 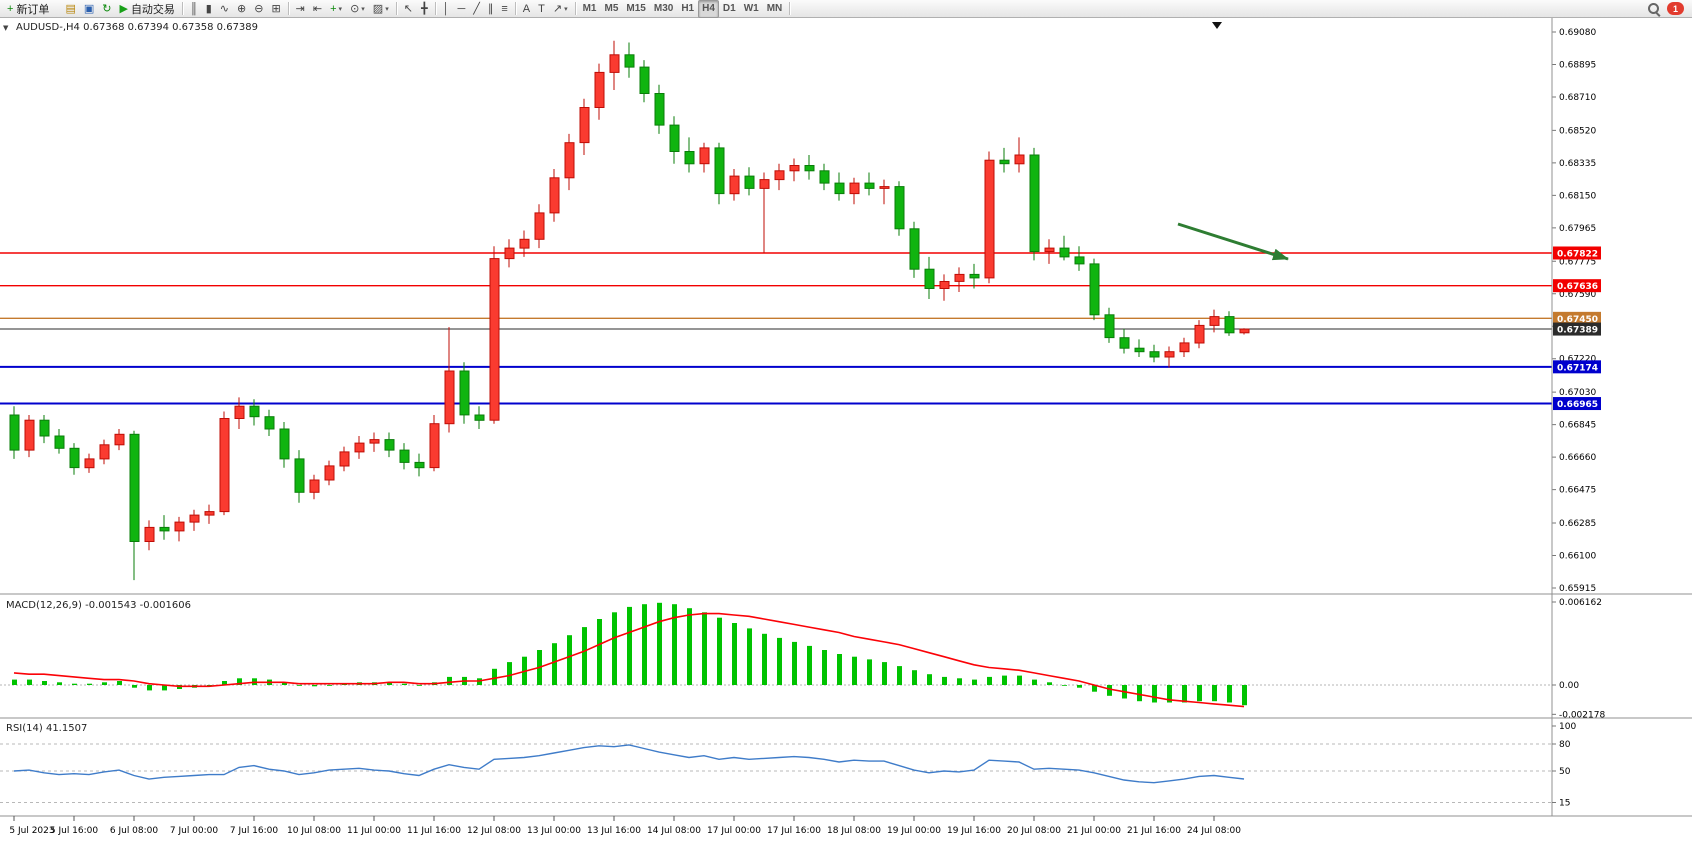 What do you see at coordinates (629, 764) in the screenshot?
I see `rsi-line` at bounding box center [629, 764].